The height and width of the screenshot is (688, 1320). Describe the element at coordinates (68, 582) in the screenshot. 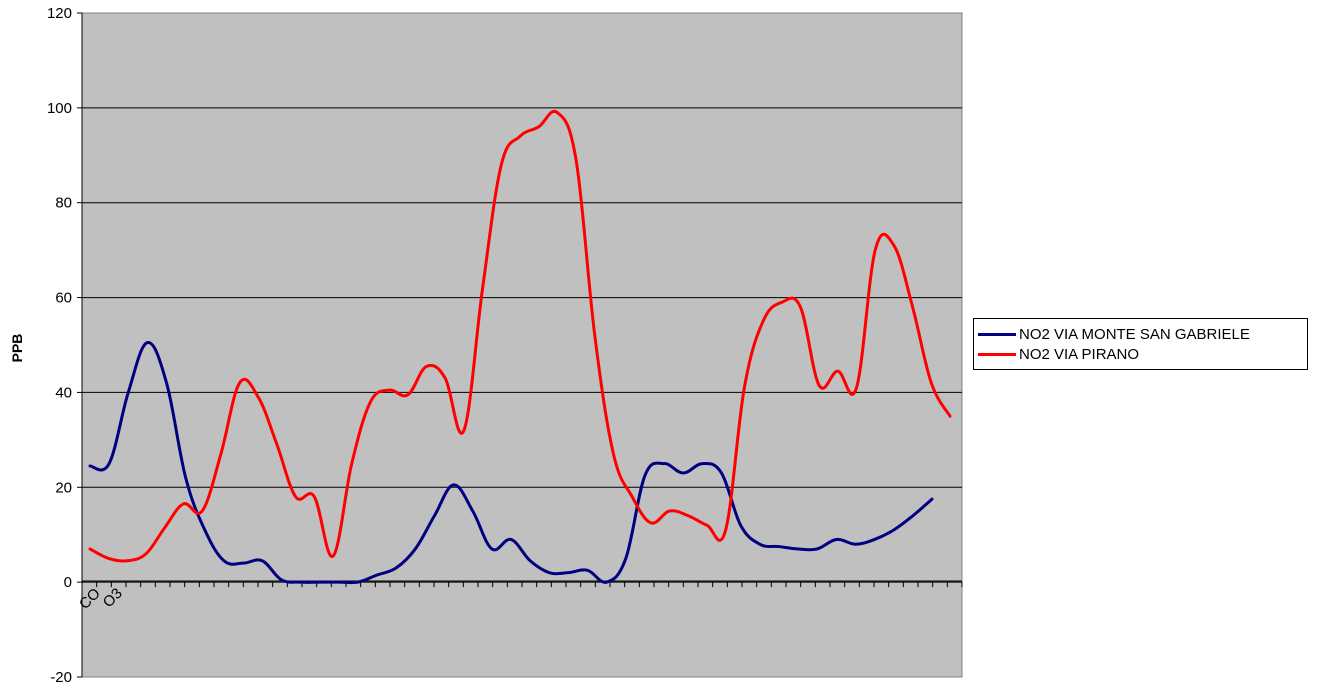

I see `y-tick-label: 0` at that location.